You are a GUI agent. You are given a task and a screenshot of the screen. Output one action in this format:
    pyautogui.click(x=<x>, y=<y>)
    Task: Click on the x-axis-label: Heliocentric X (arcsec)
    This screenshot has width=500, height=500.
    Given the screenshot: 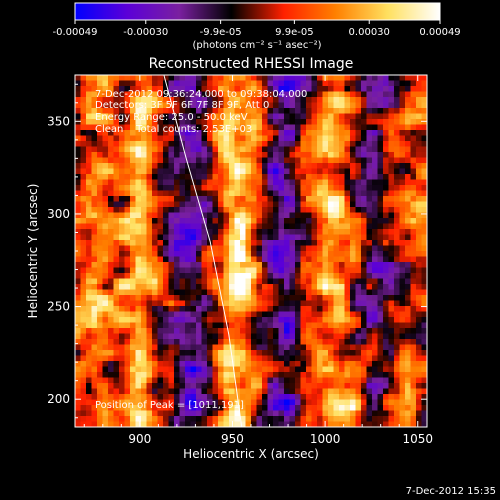 What is the action you would take?
    pyautogui.click(x=251, y=454)
    